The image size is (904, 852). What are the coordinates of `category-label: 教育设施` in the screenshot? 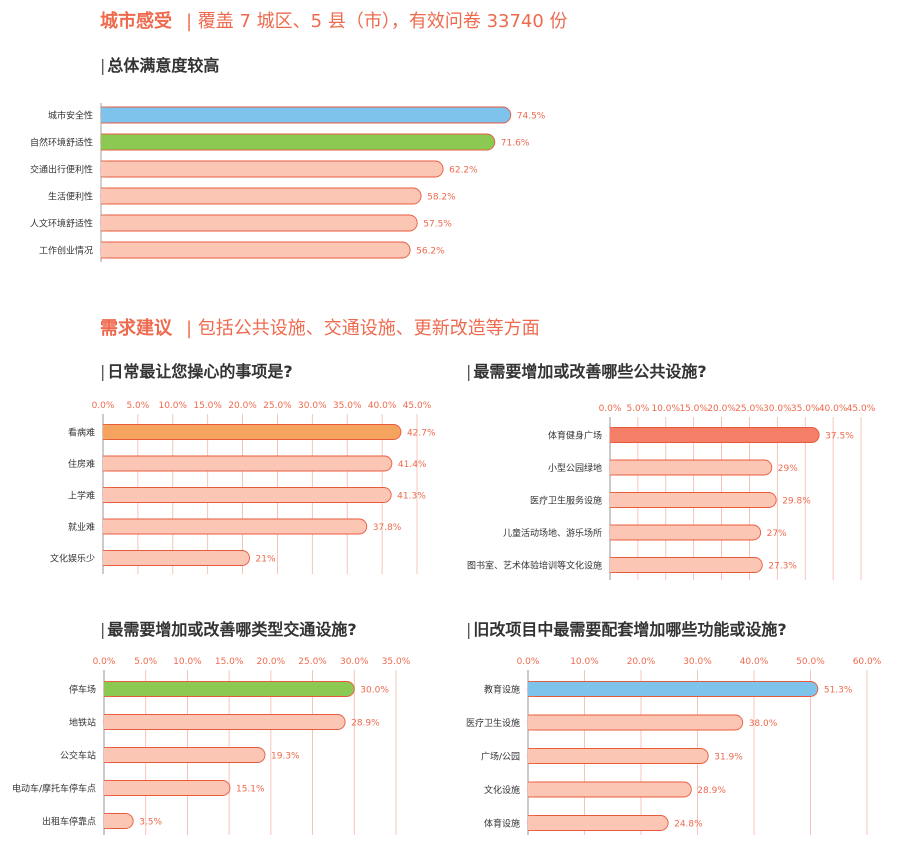 It's located at (502, 690).